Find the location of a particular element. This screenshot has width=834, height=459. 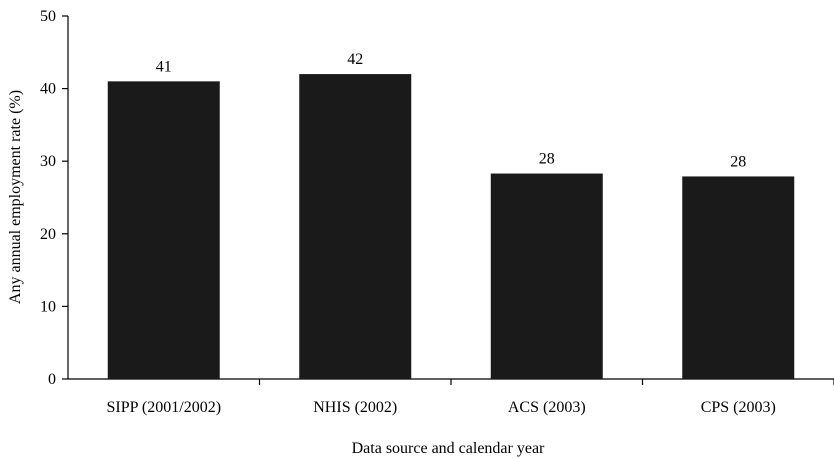

bar-data-label: 42 is located at coordinates (355, 59).